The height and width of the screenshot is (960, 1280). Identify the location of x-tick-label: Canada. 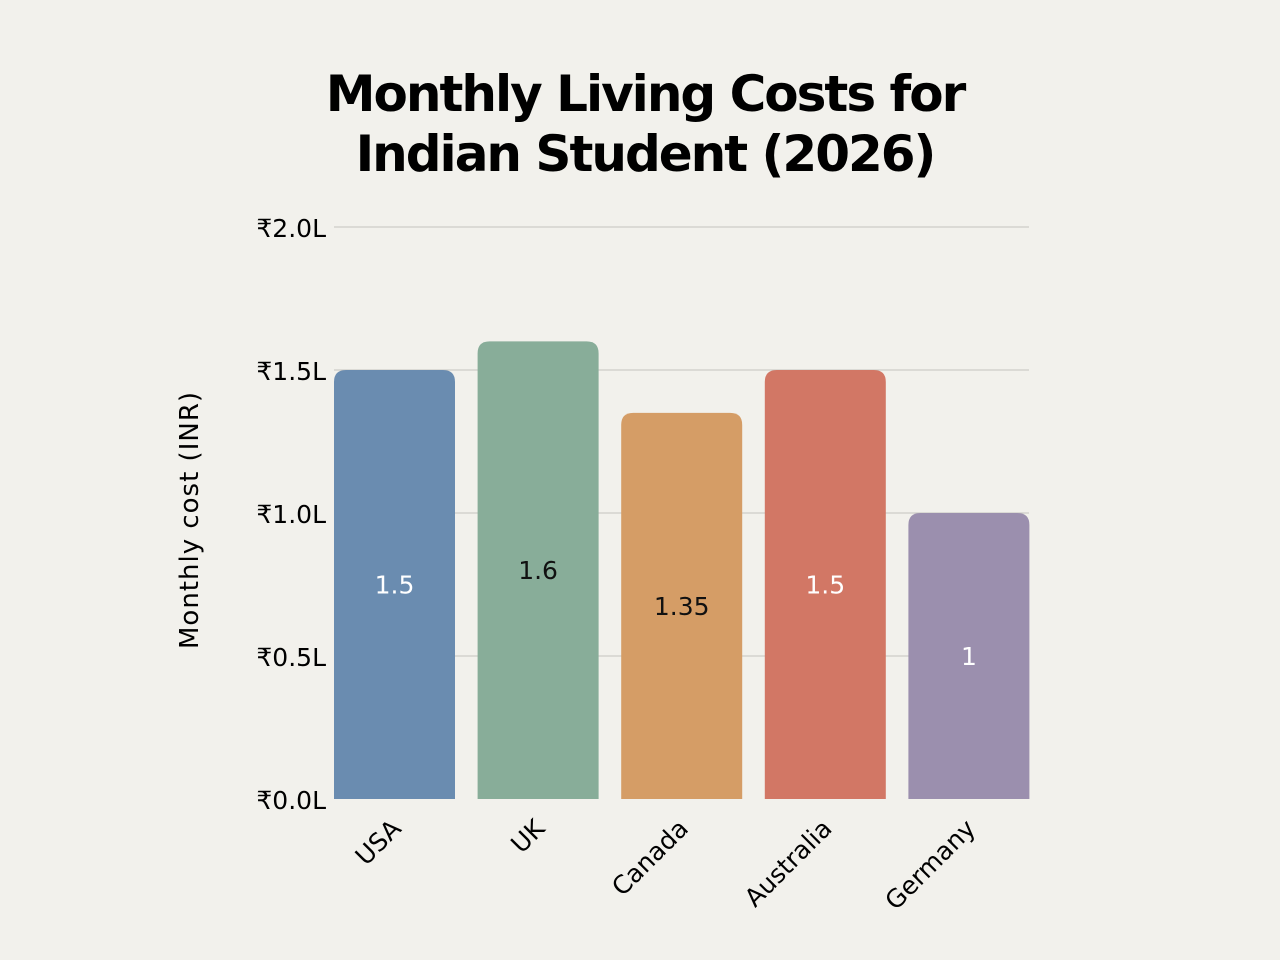
(650, 858).